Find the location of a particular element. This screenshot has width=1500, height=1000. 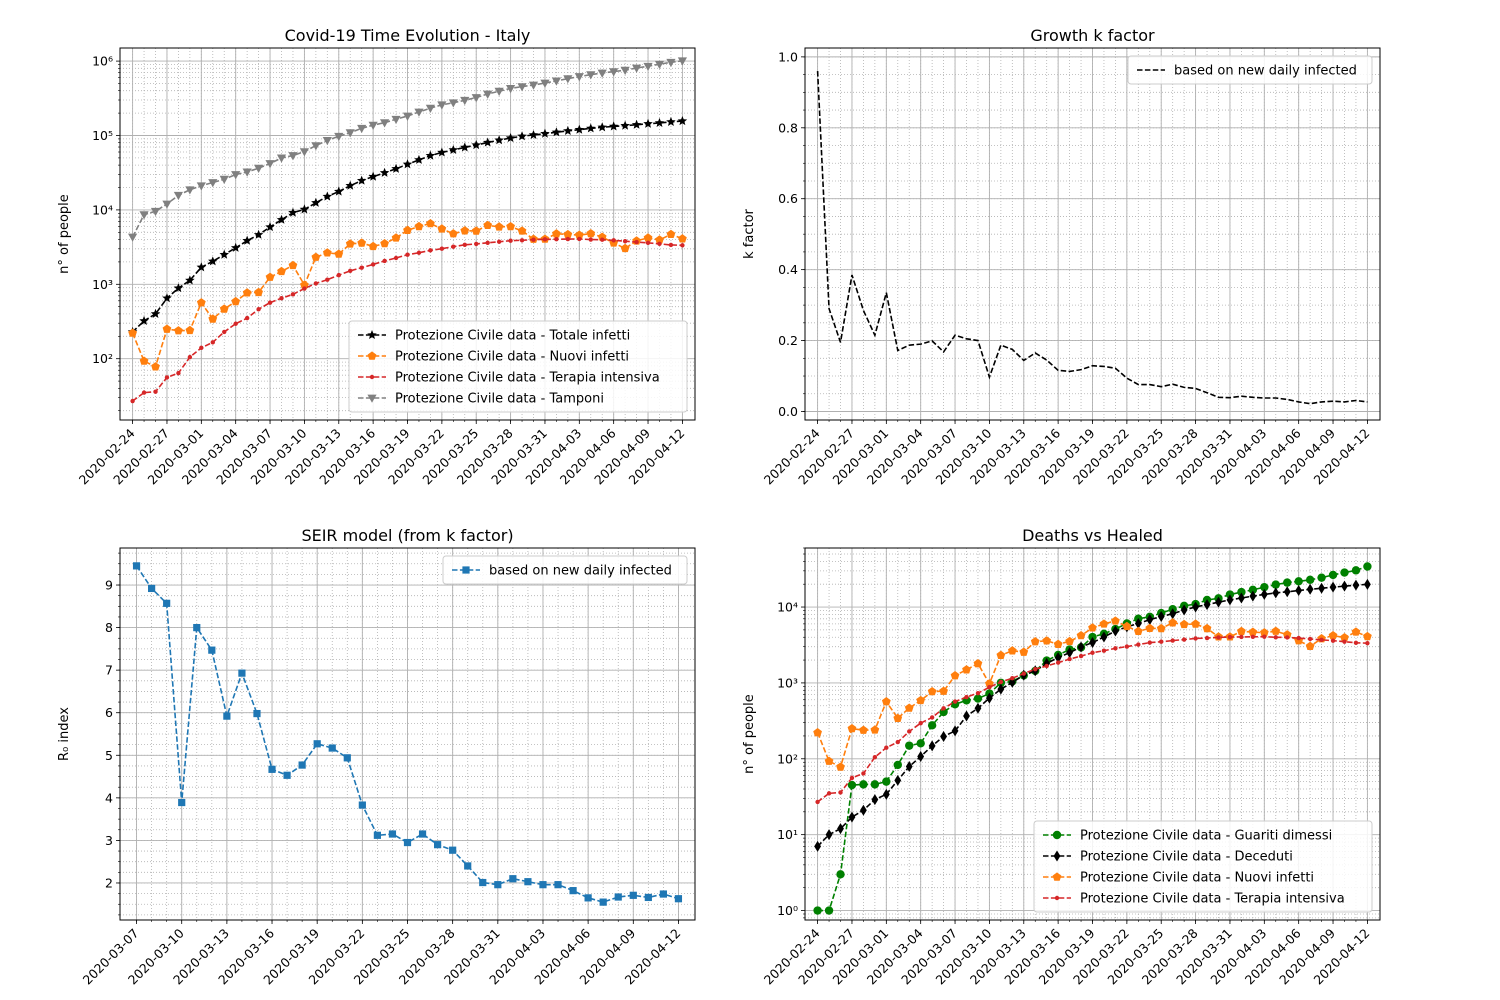

y-tick-label: 10⁰ is located at coordinates (787, 910).